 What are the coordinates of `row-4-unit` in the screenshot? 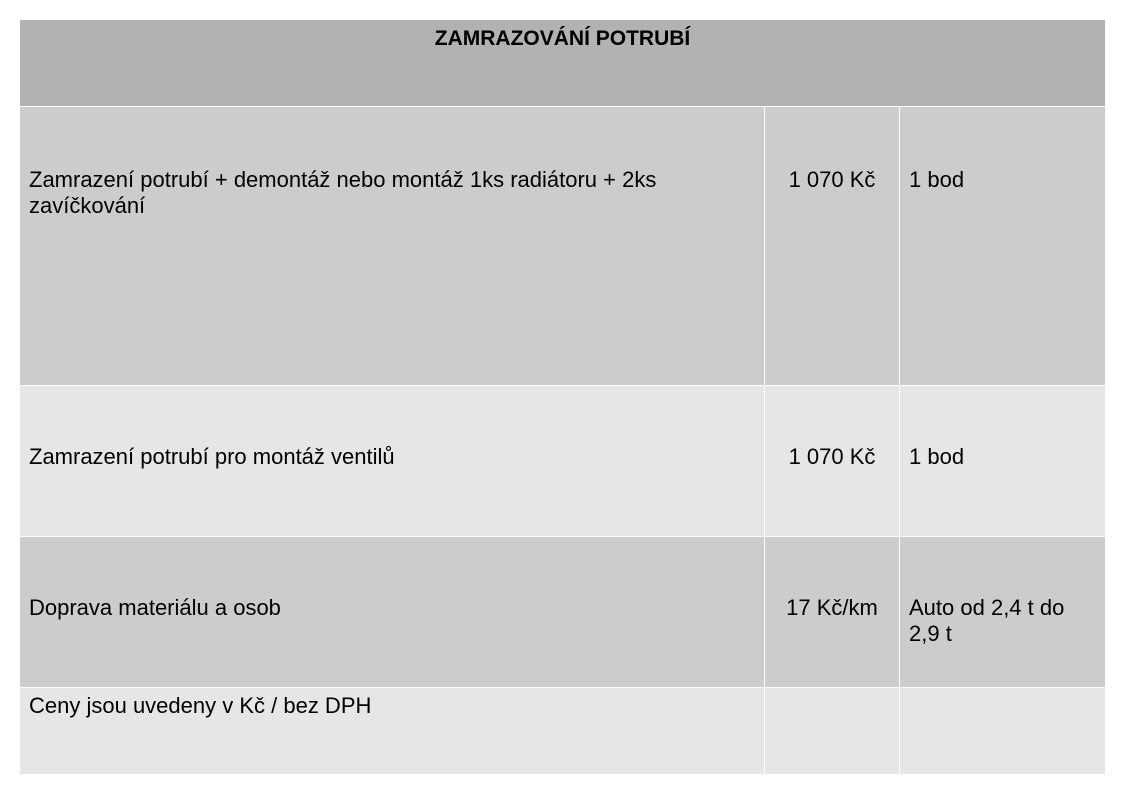 It's located at (1002, 731).